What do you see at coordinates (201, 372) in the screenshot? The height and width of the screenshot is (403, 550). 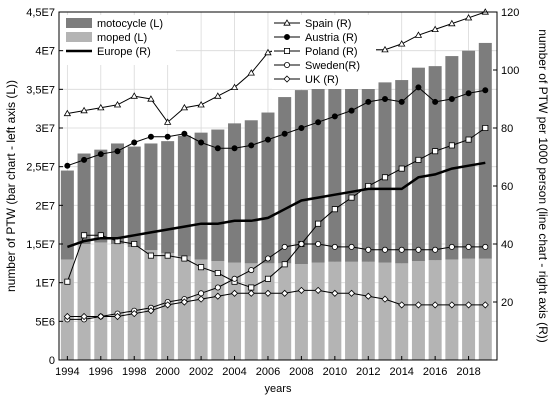 I see `x-tick-label: 2002` at bounding box center [201, 372].